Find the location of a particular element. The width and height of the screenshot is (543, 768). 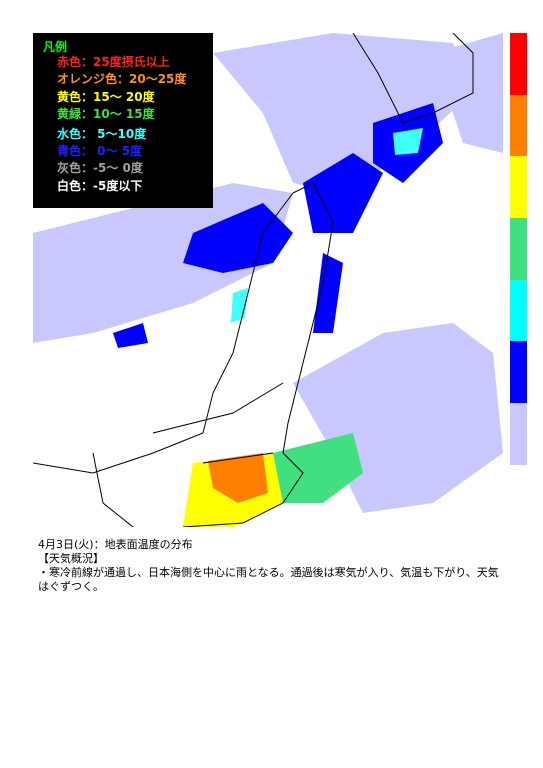

legend-item: 灰色：-5～ 0度 is located at coordinates (100, 168).